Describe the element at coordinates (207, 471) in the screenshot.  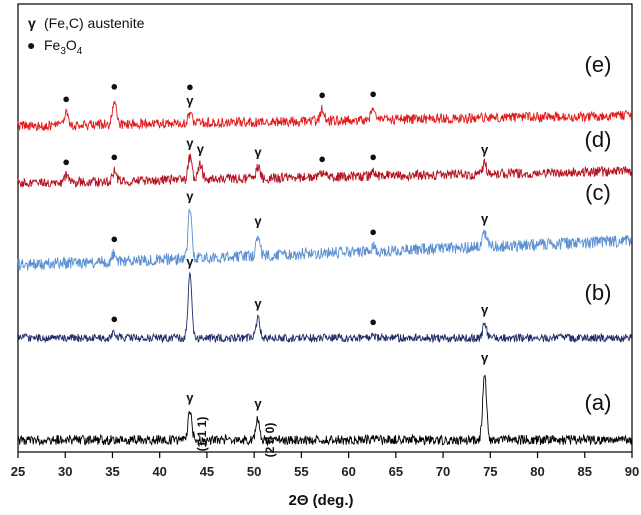
I see `x-tick-label: 45` at that location.